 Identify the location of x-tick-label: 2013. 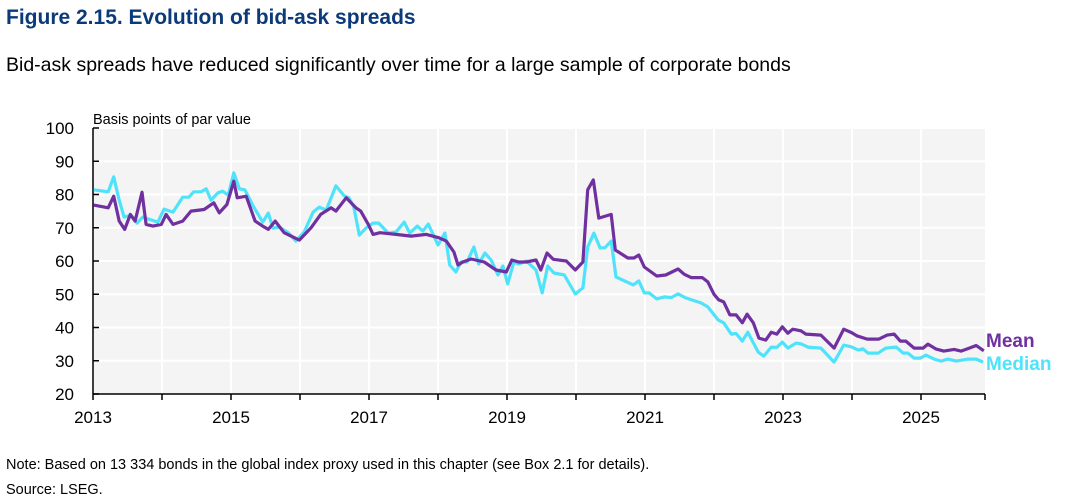
(93, 417).